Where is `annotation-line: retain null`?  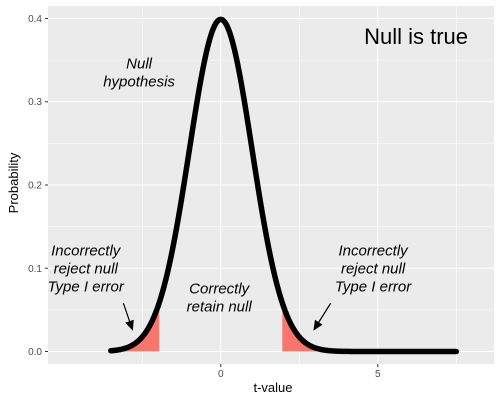 annotation-line: retain null is located at coordinates (220, 306).